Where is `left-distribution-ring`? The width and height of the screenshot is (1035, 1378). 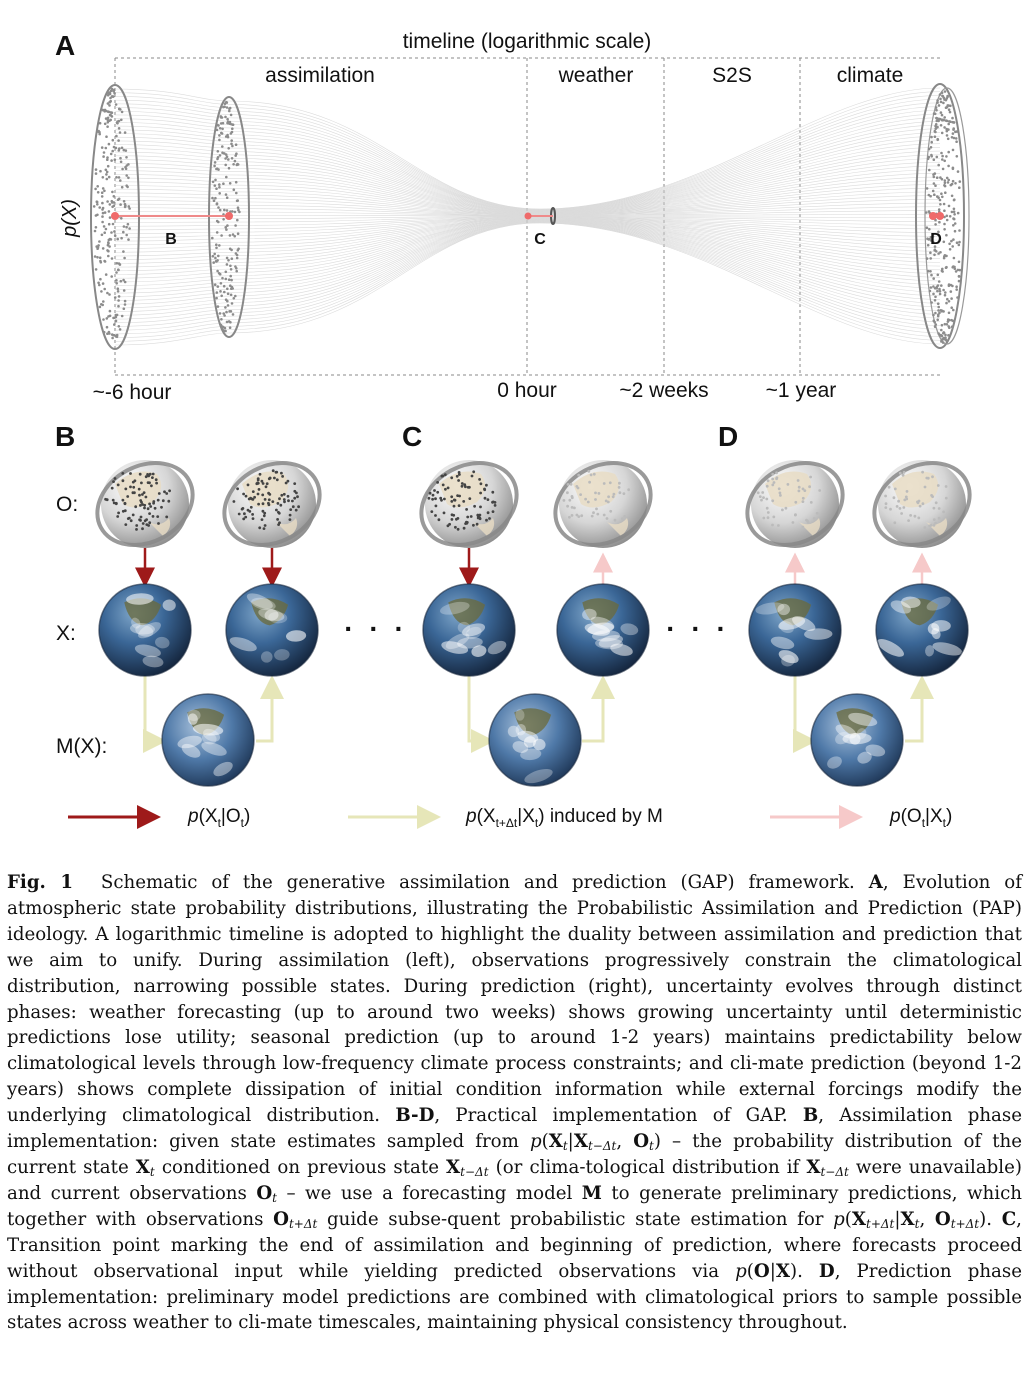 left-distribution-ring is located at coordinates (115, 217).